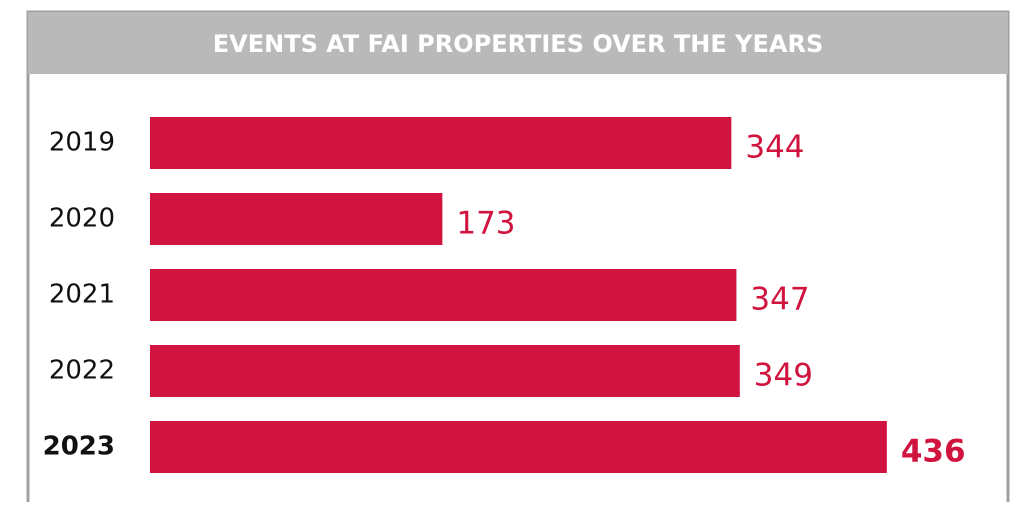 The height and width of the screenshot is (506, 1016). Describe the element at coordinates (82, 143) in the screenshot. I see `y-tick-label: 2019` at that location.